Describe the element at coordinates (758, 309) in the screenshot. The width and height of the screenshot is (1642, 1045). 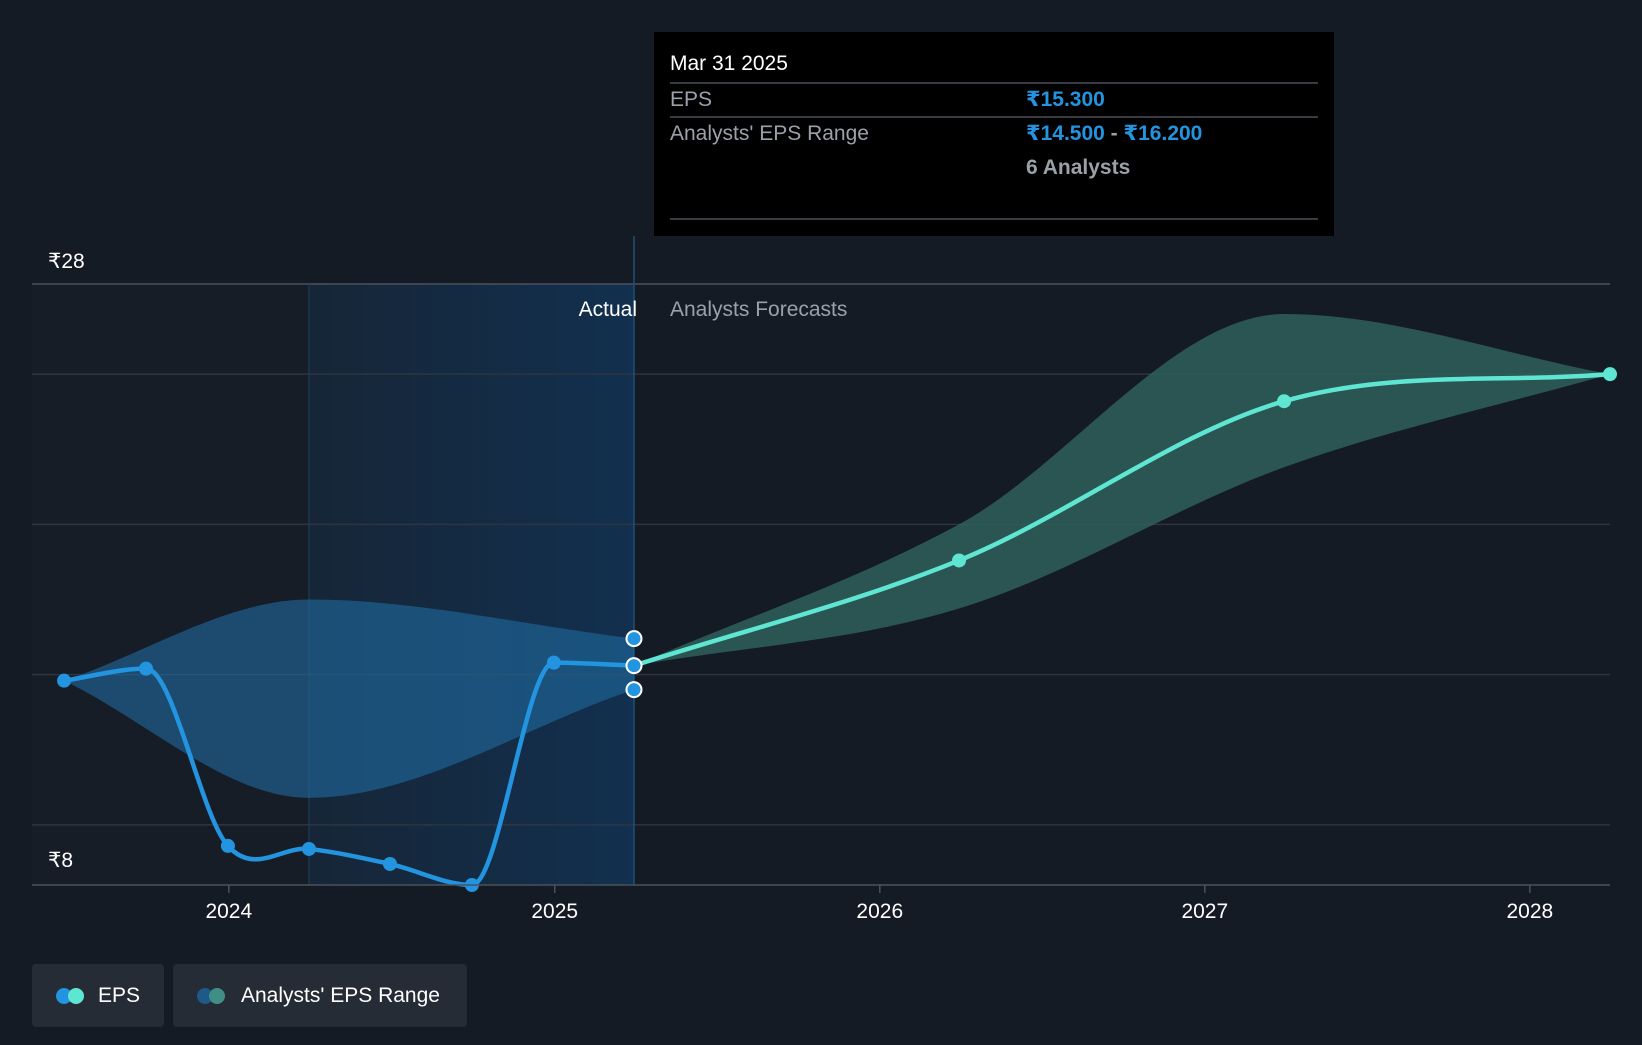
I see `forecast-region-label: Analysts Forecasts` at that location.